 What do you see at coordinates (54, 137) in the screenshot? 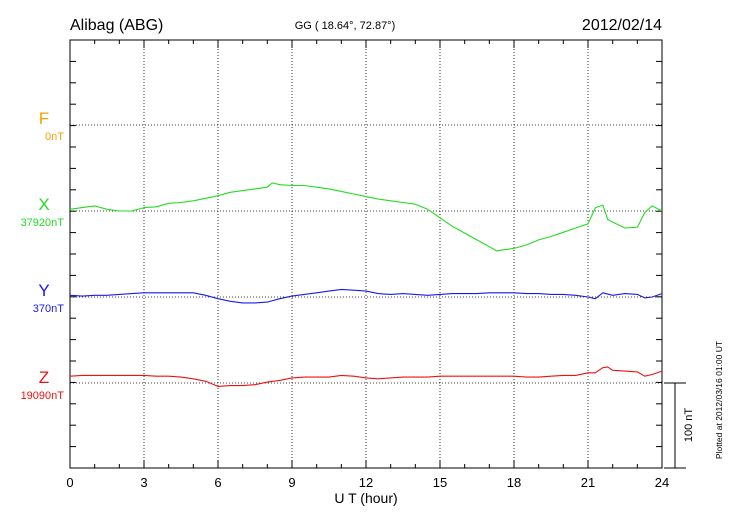
I see `baseline-value-F: 0nT` at bounding box center [54, 137].